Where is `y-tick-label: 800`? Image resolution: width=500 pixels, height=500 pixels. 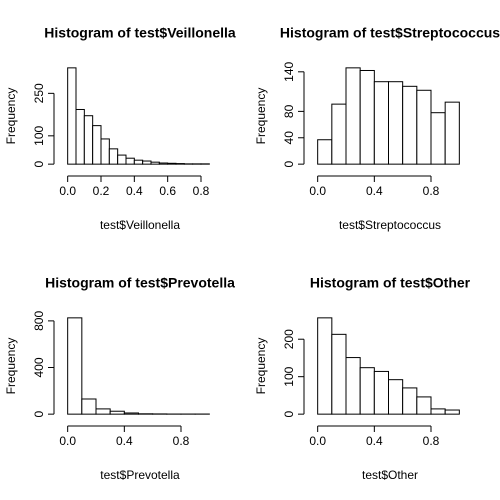 y-tick-label: 800 is located at coordinates (39, 321).